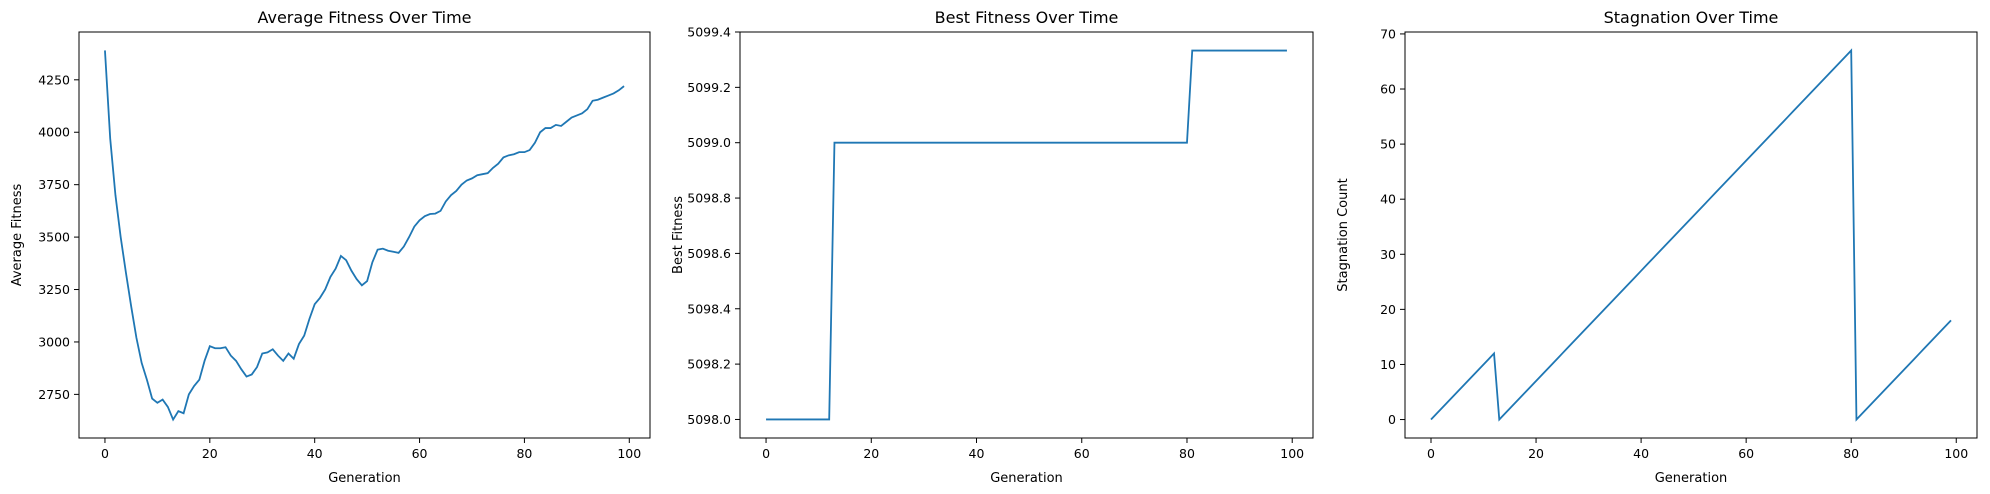 The width and height of the screenshot is (1990, 494). What do you see at coordinates (709, 419) in the screenshot?
I see `y-tick-label: 5098.0` at bounding box center [709, 419].